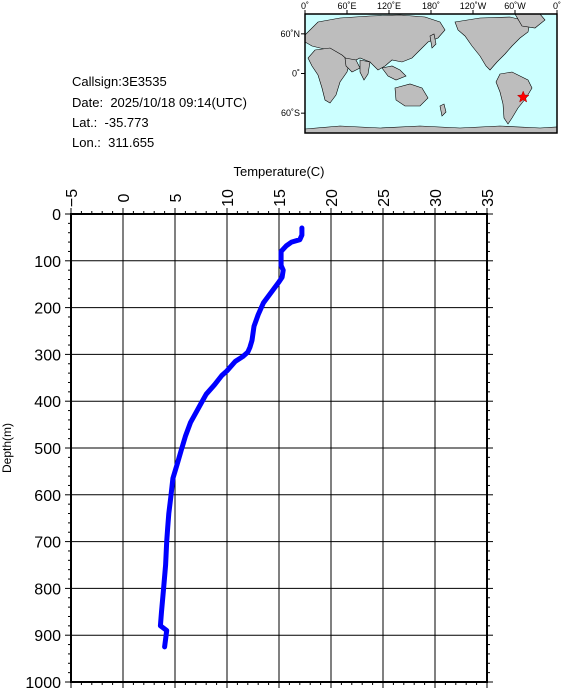  Describe the element at coordinates (47, 402) in the screenshot. I see `y-tick-label: 400` at that location.